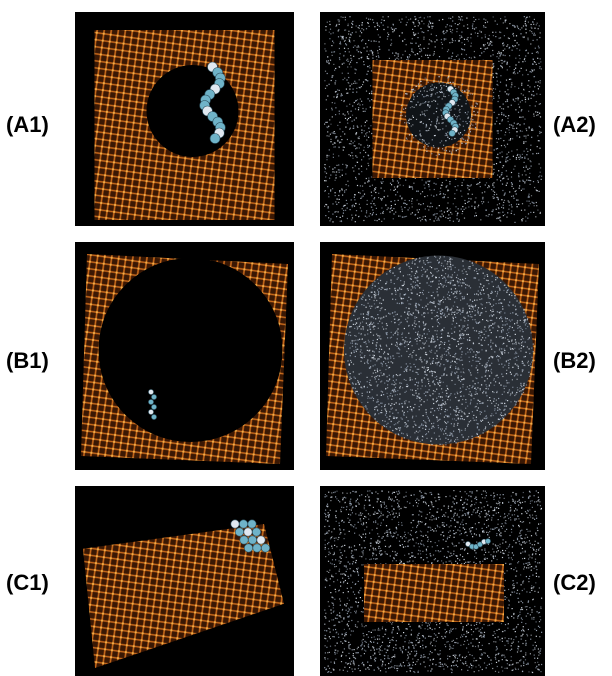 The height and width of the screenshot is (676, 612). I want to click on panel-b1-image, so click(184, 356).